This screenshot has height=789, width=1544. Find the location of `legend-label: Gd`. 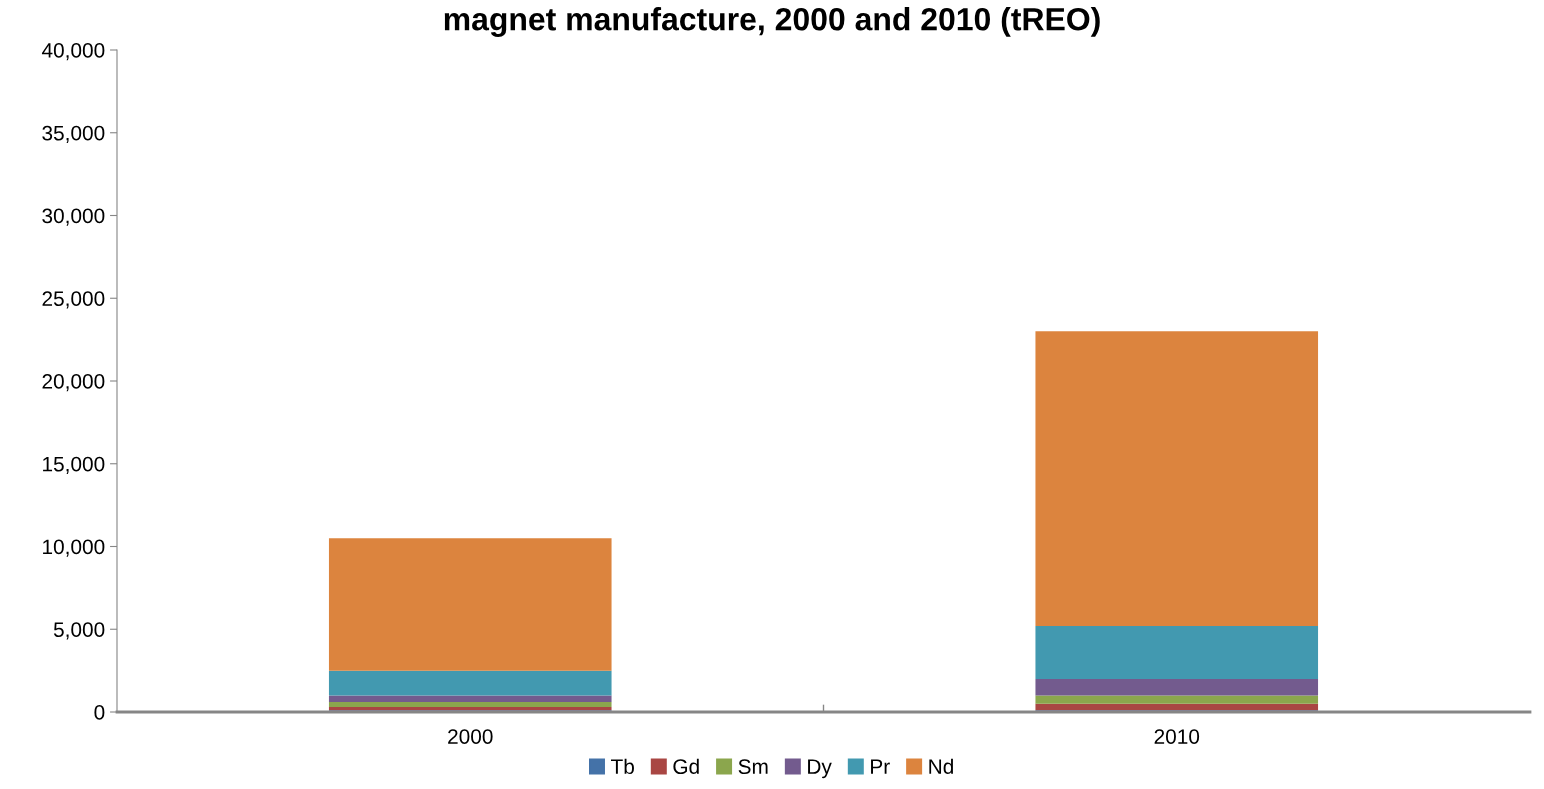

legend-label: Gd is located at coordinates (686, 766).